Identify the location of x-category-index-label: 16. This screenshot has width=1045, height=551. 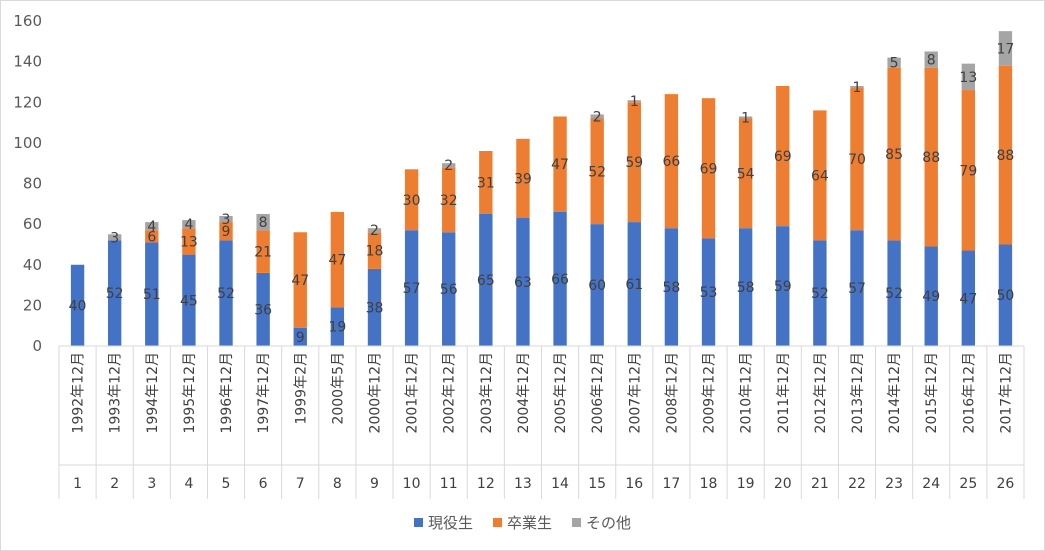
(634, 484).